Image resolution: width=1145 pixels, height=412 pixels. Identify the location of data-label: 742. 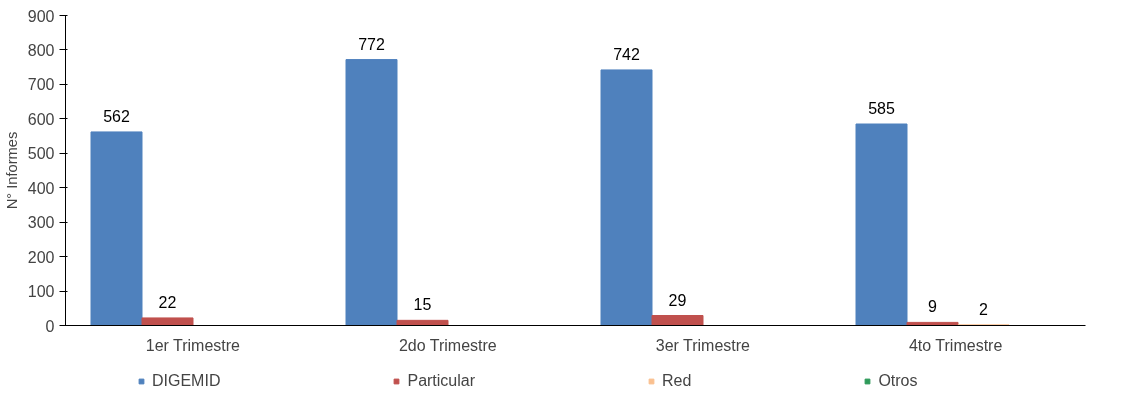
(626, 54).